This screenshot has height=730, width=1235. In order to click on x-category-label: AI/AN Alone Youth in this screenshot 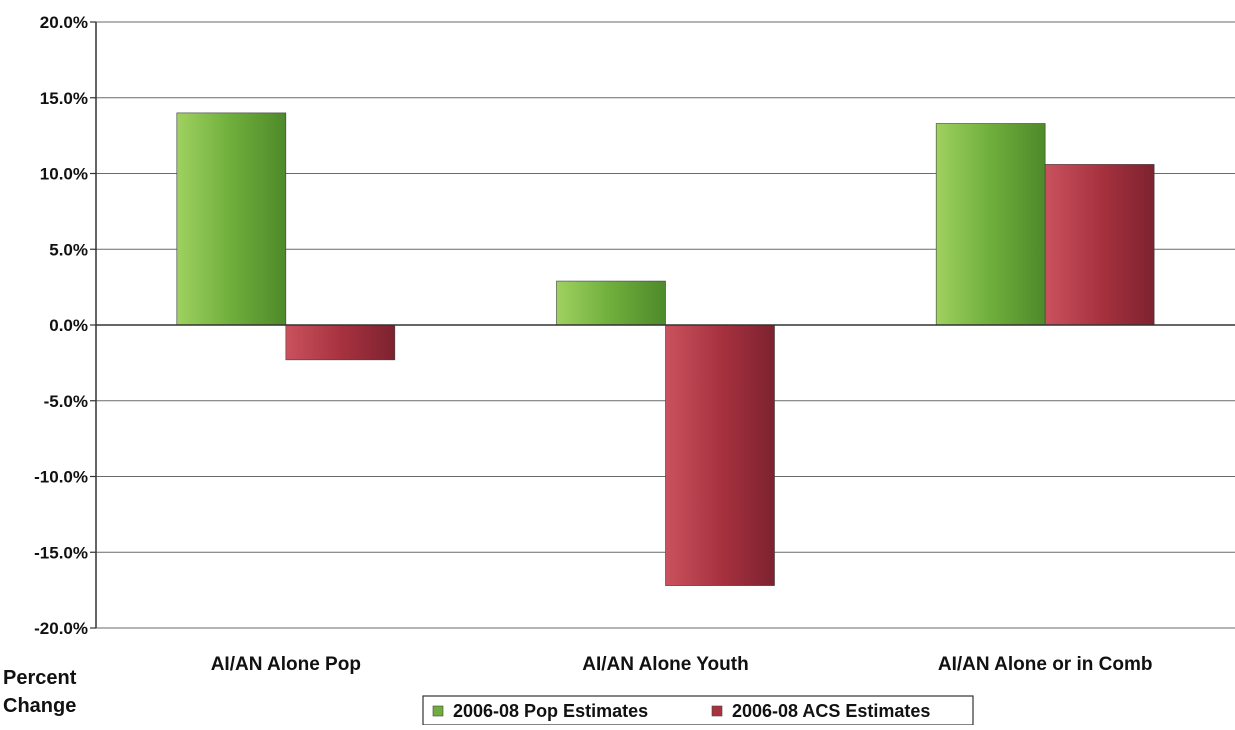, I will do `click(665, 664)`.